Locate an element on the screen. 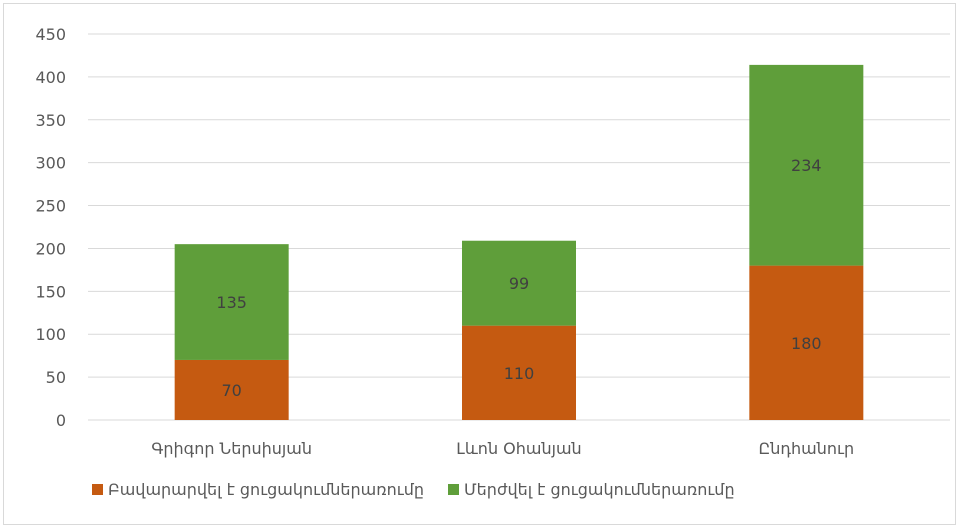 The width and height of the screenshot is (961, 530). bar-series0-cat2 is located at coordinates (806, 342).